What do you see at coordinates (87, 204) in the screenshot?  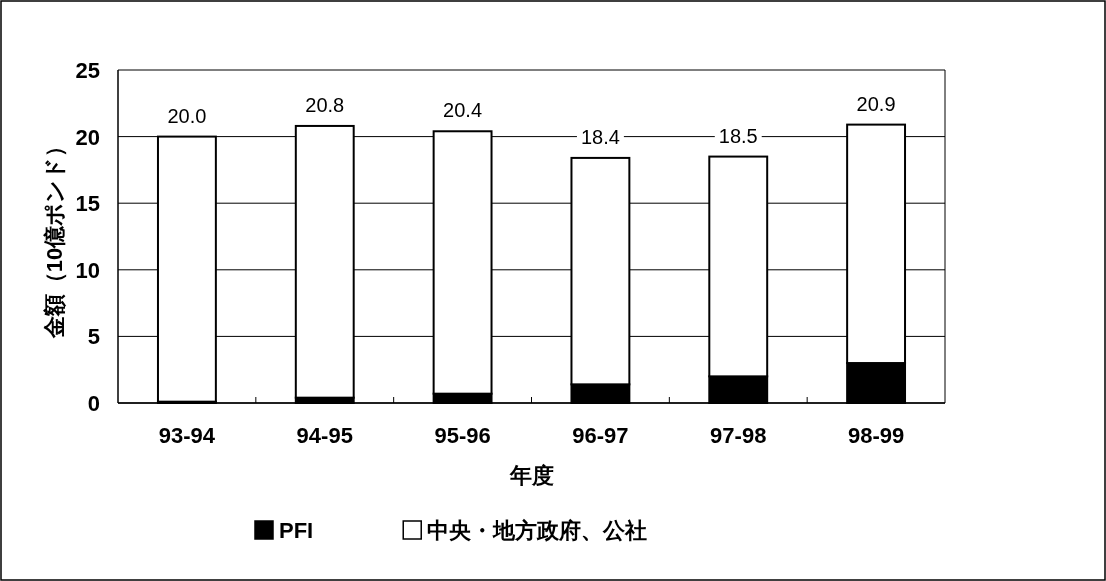 I see `y-tick-label: 15` at bounding box center [87, 204].